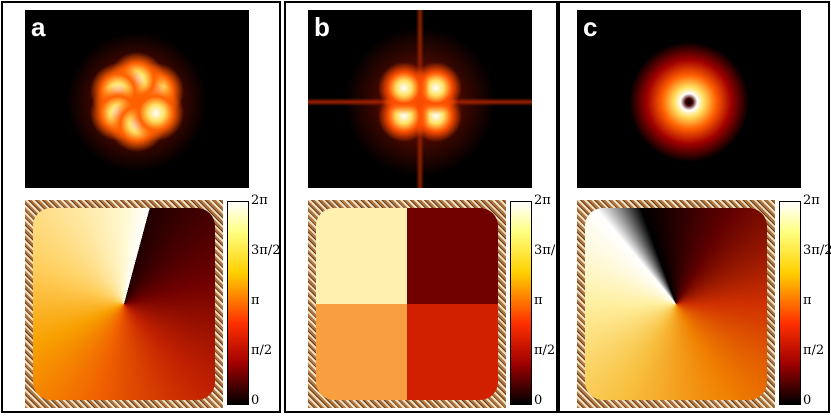 Image resolution: width=831 pixels, height=416 pixels. What do you see at coordinates (137, 99) in the screenshot?
I see `intensity-image: a` at bounding box center [137, 99].